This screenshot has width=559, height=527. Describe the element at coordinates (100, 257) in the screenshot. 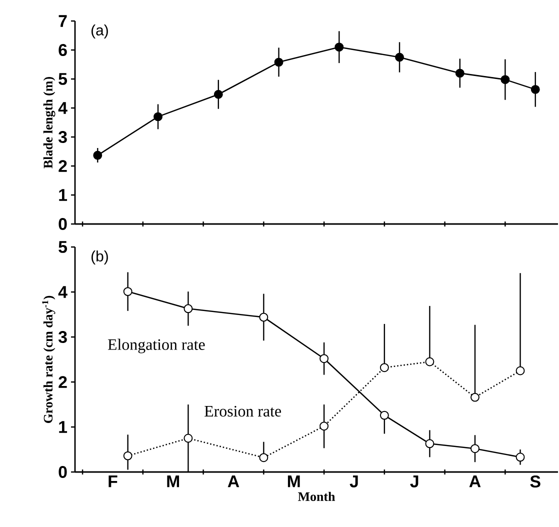

I see `chart-title: (b)` at that location.